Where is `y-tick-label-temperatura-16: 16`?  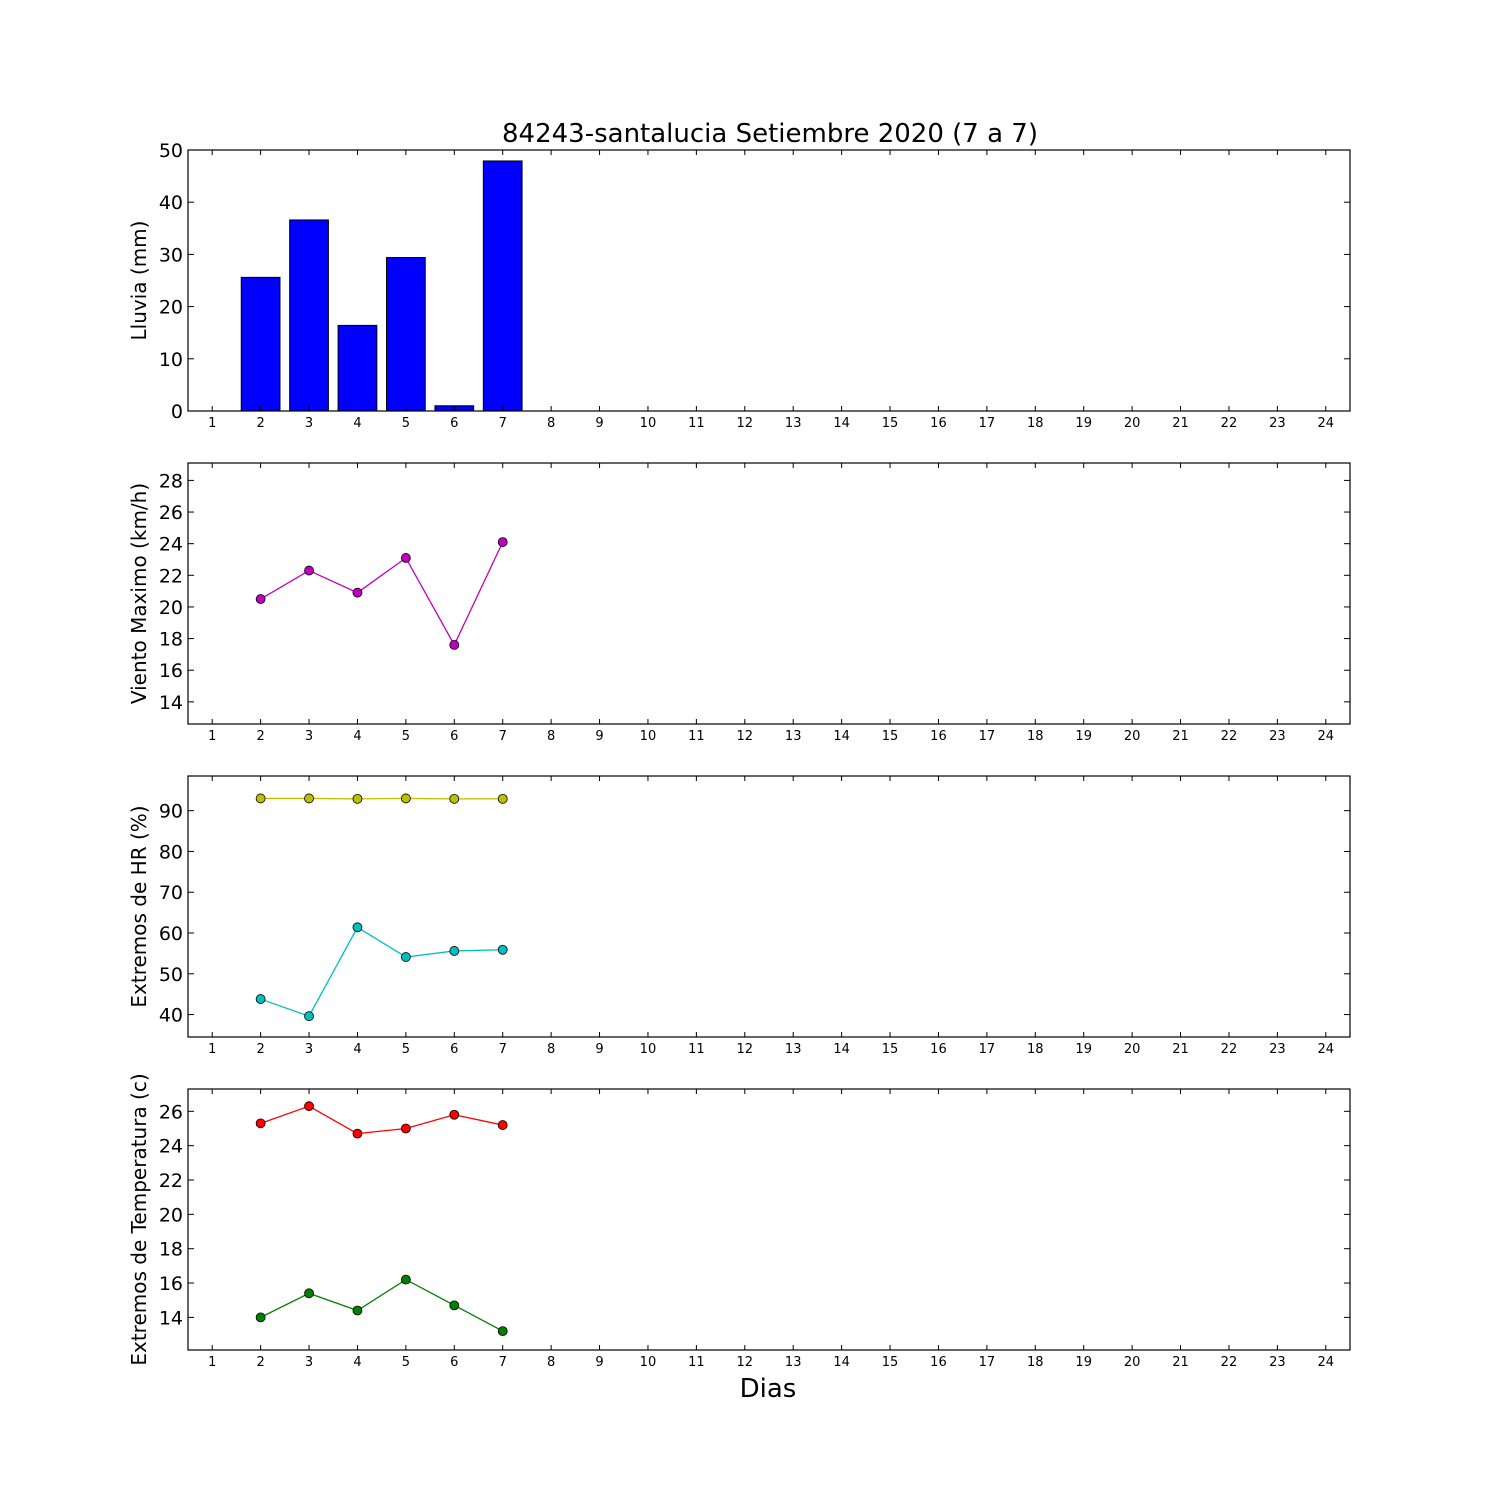
y-tick-label-temperatura-16: 16 is located at coordinates (171, 1284).